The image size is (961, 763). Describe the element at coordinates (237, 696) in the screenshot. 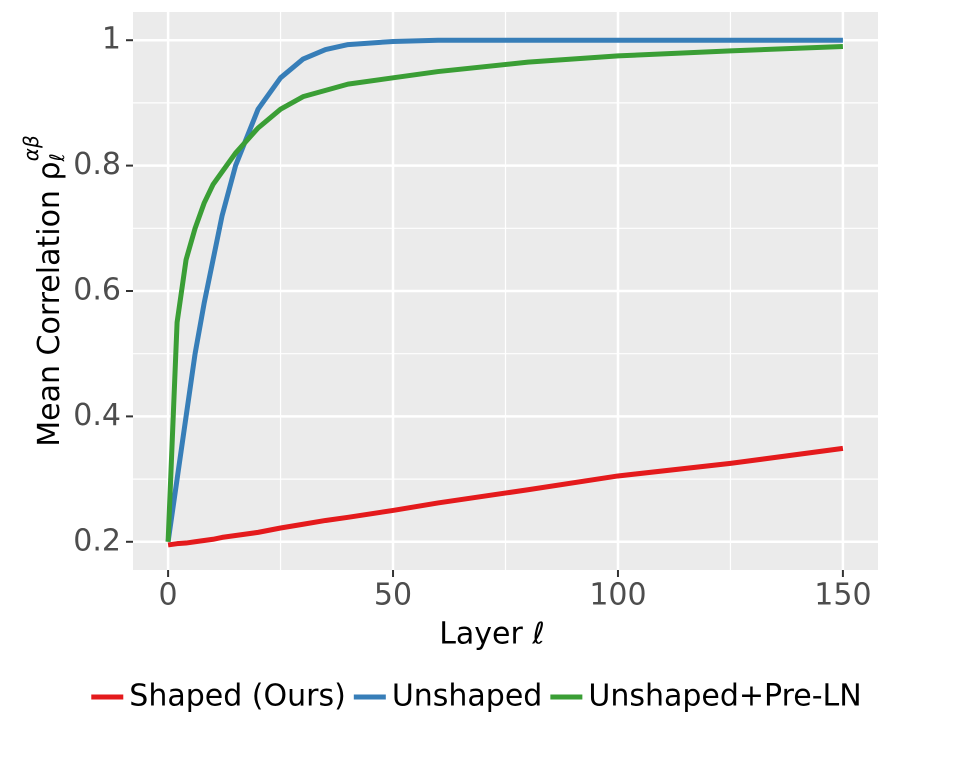

I see `legend-label: Shaped (Ours)` at that location.